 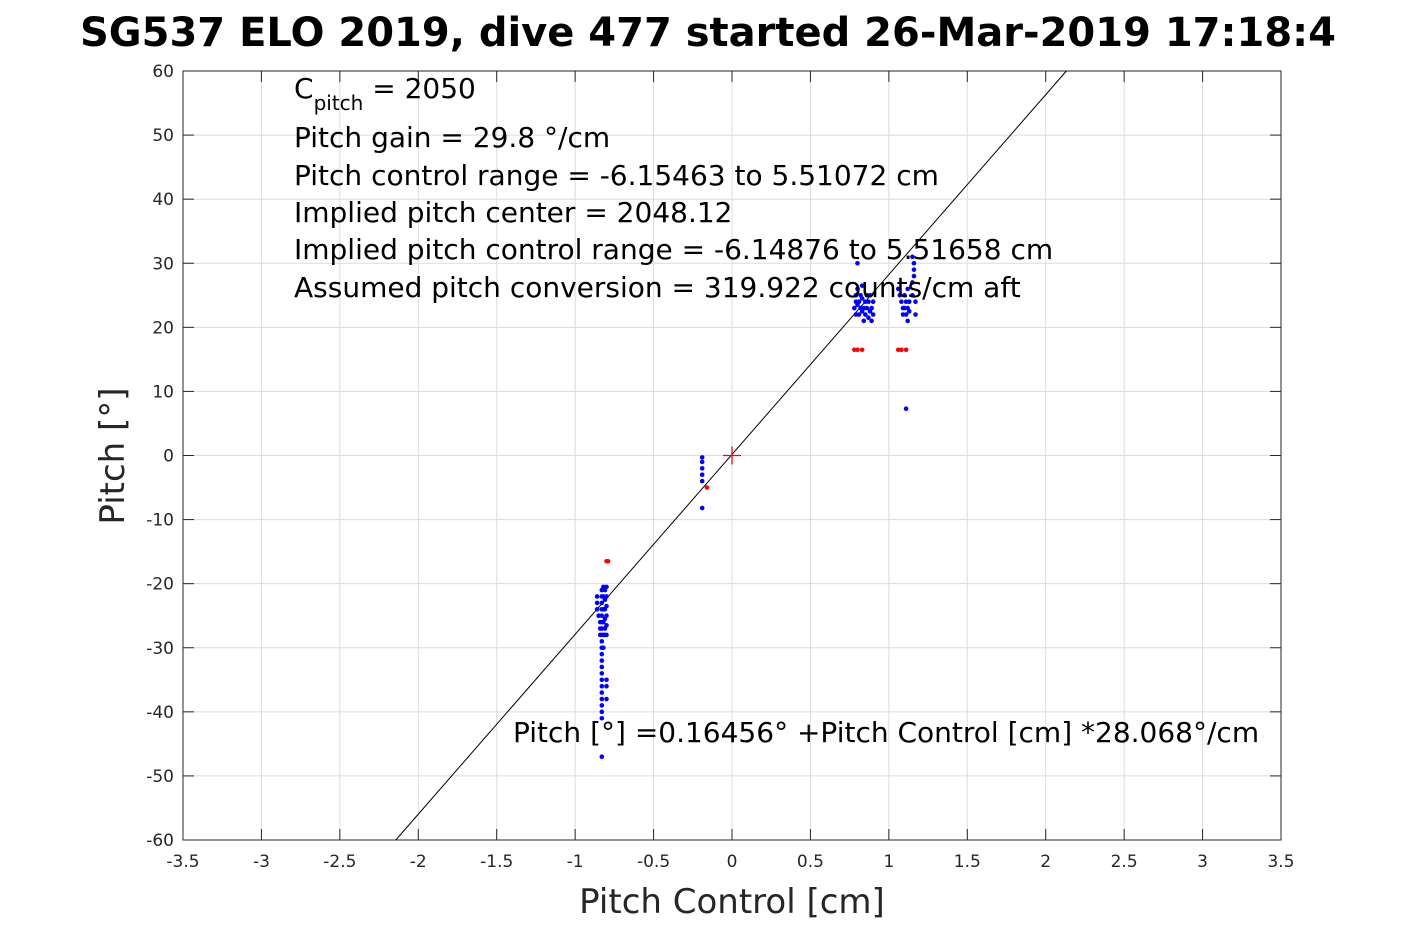 I want to click on x-tick-label: -0.5, so click(x=653, y=862).